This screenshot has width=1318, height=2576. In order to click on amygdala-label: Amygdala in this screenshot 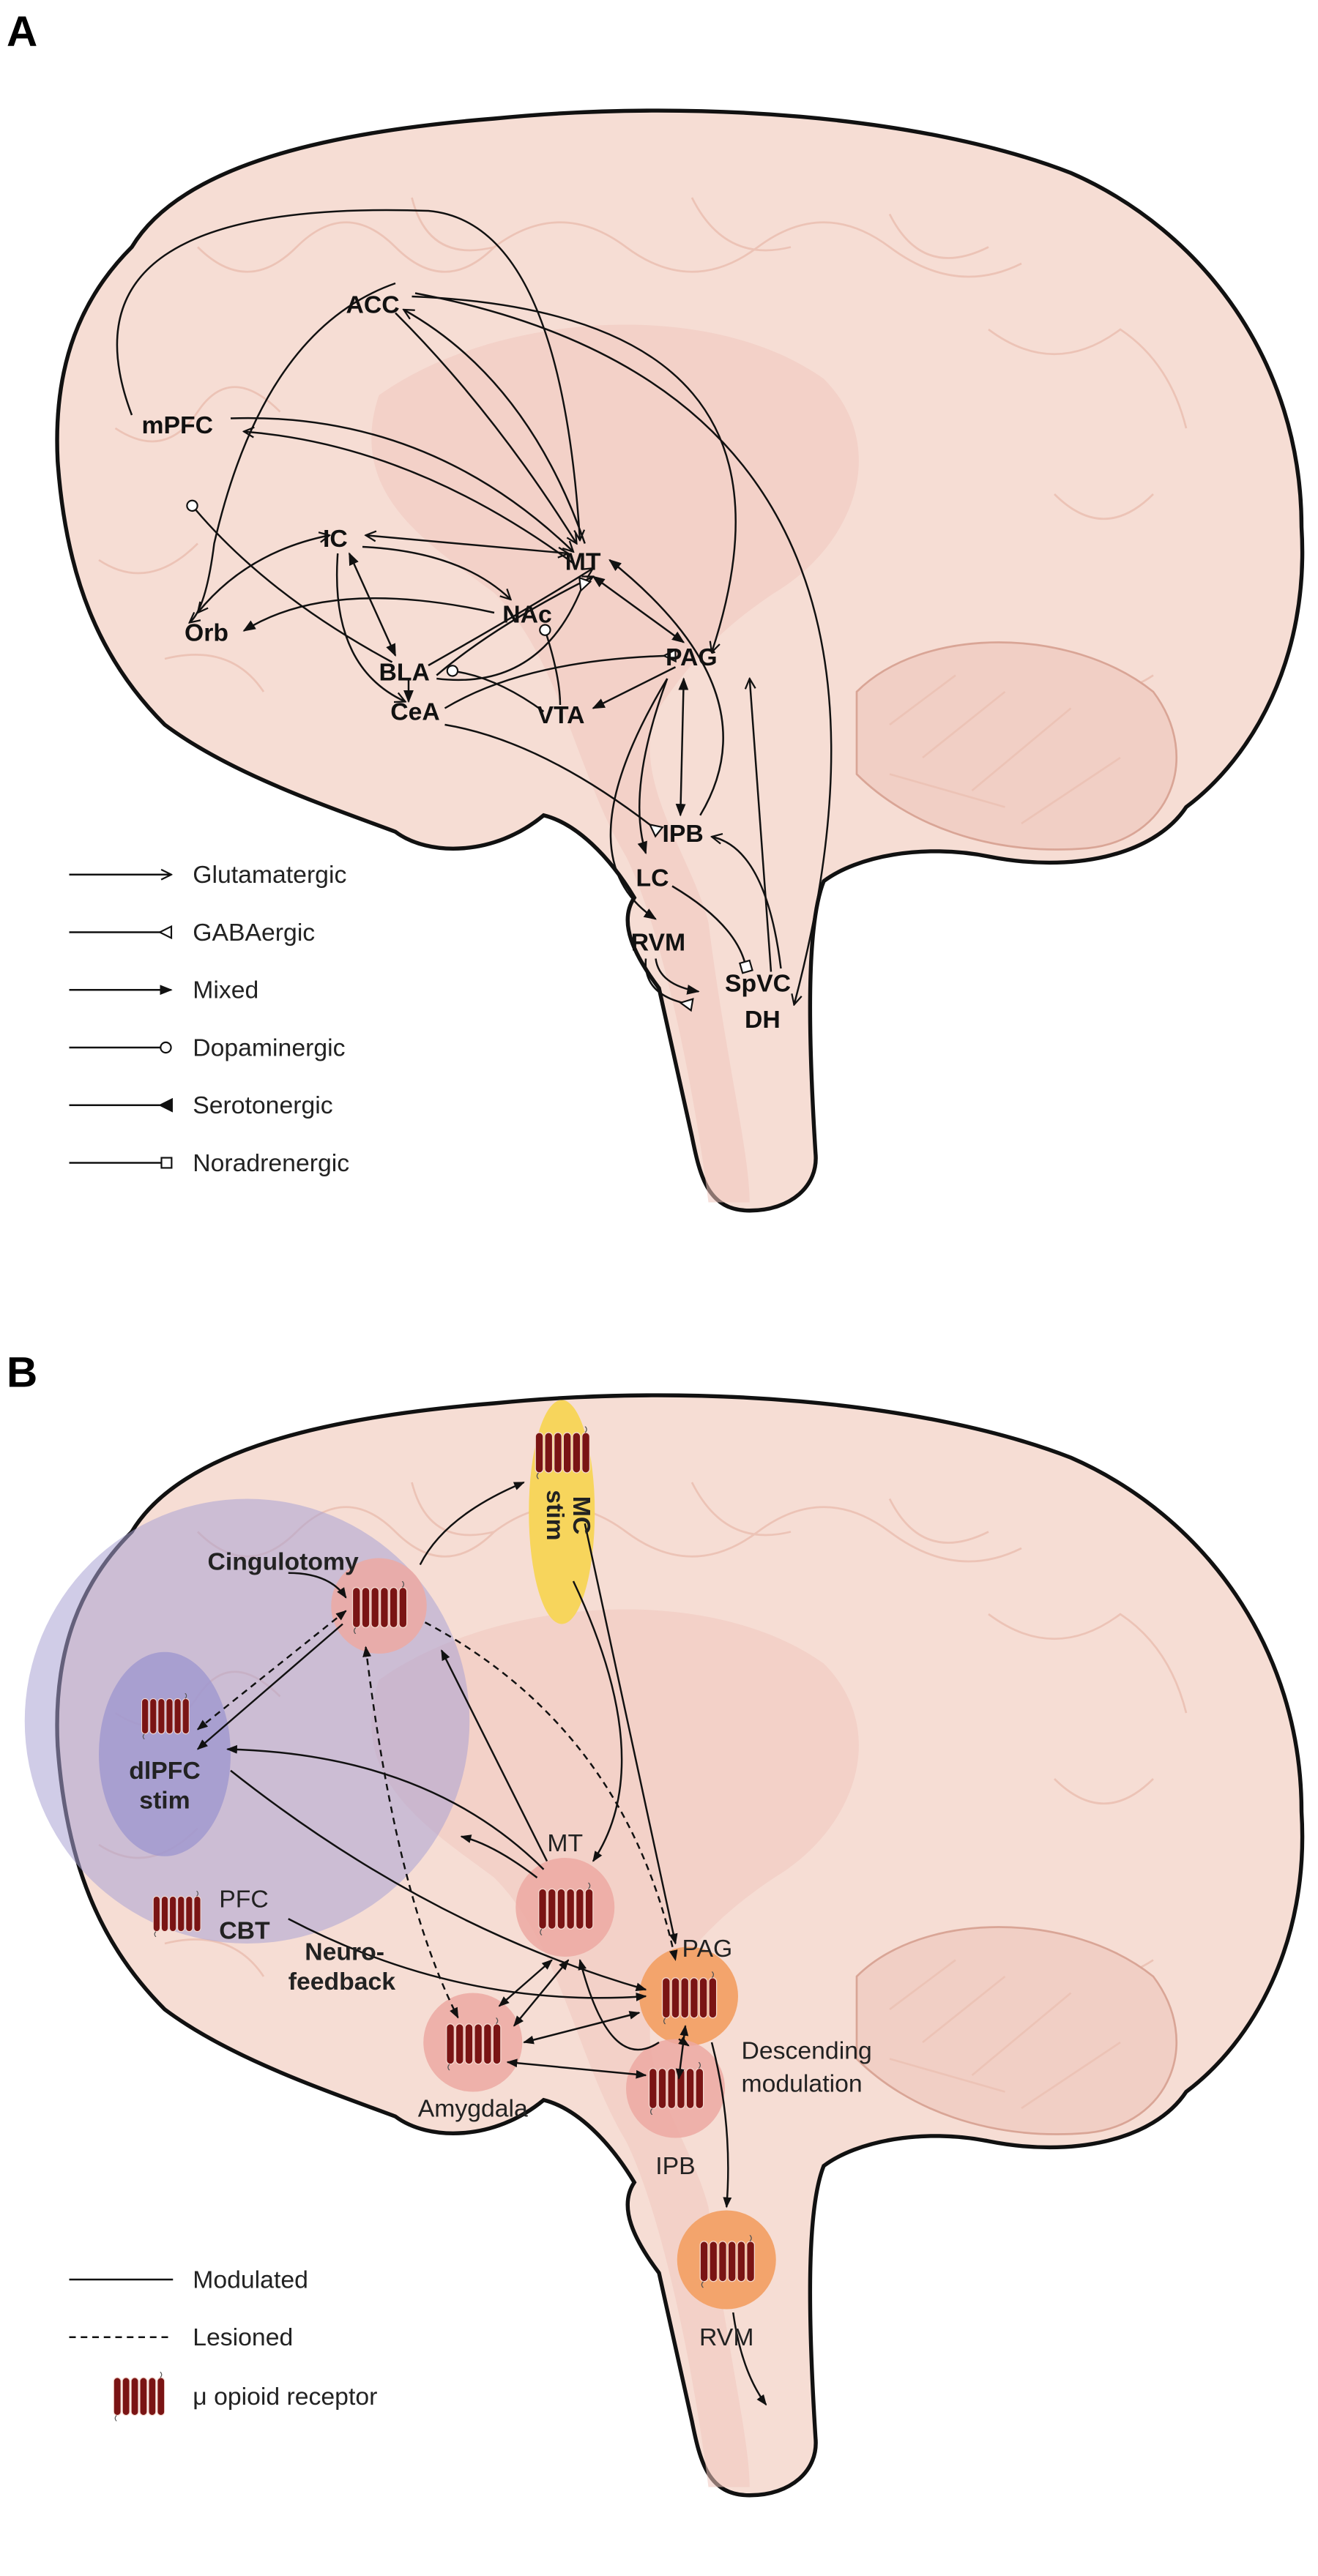, I will do `click(473, 2108)`.